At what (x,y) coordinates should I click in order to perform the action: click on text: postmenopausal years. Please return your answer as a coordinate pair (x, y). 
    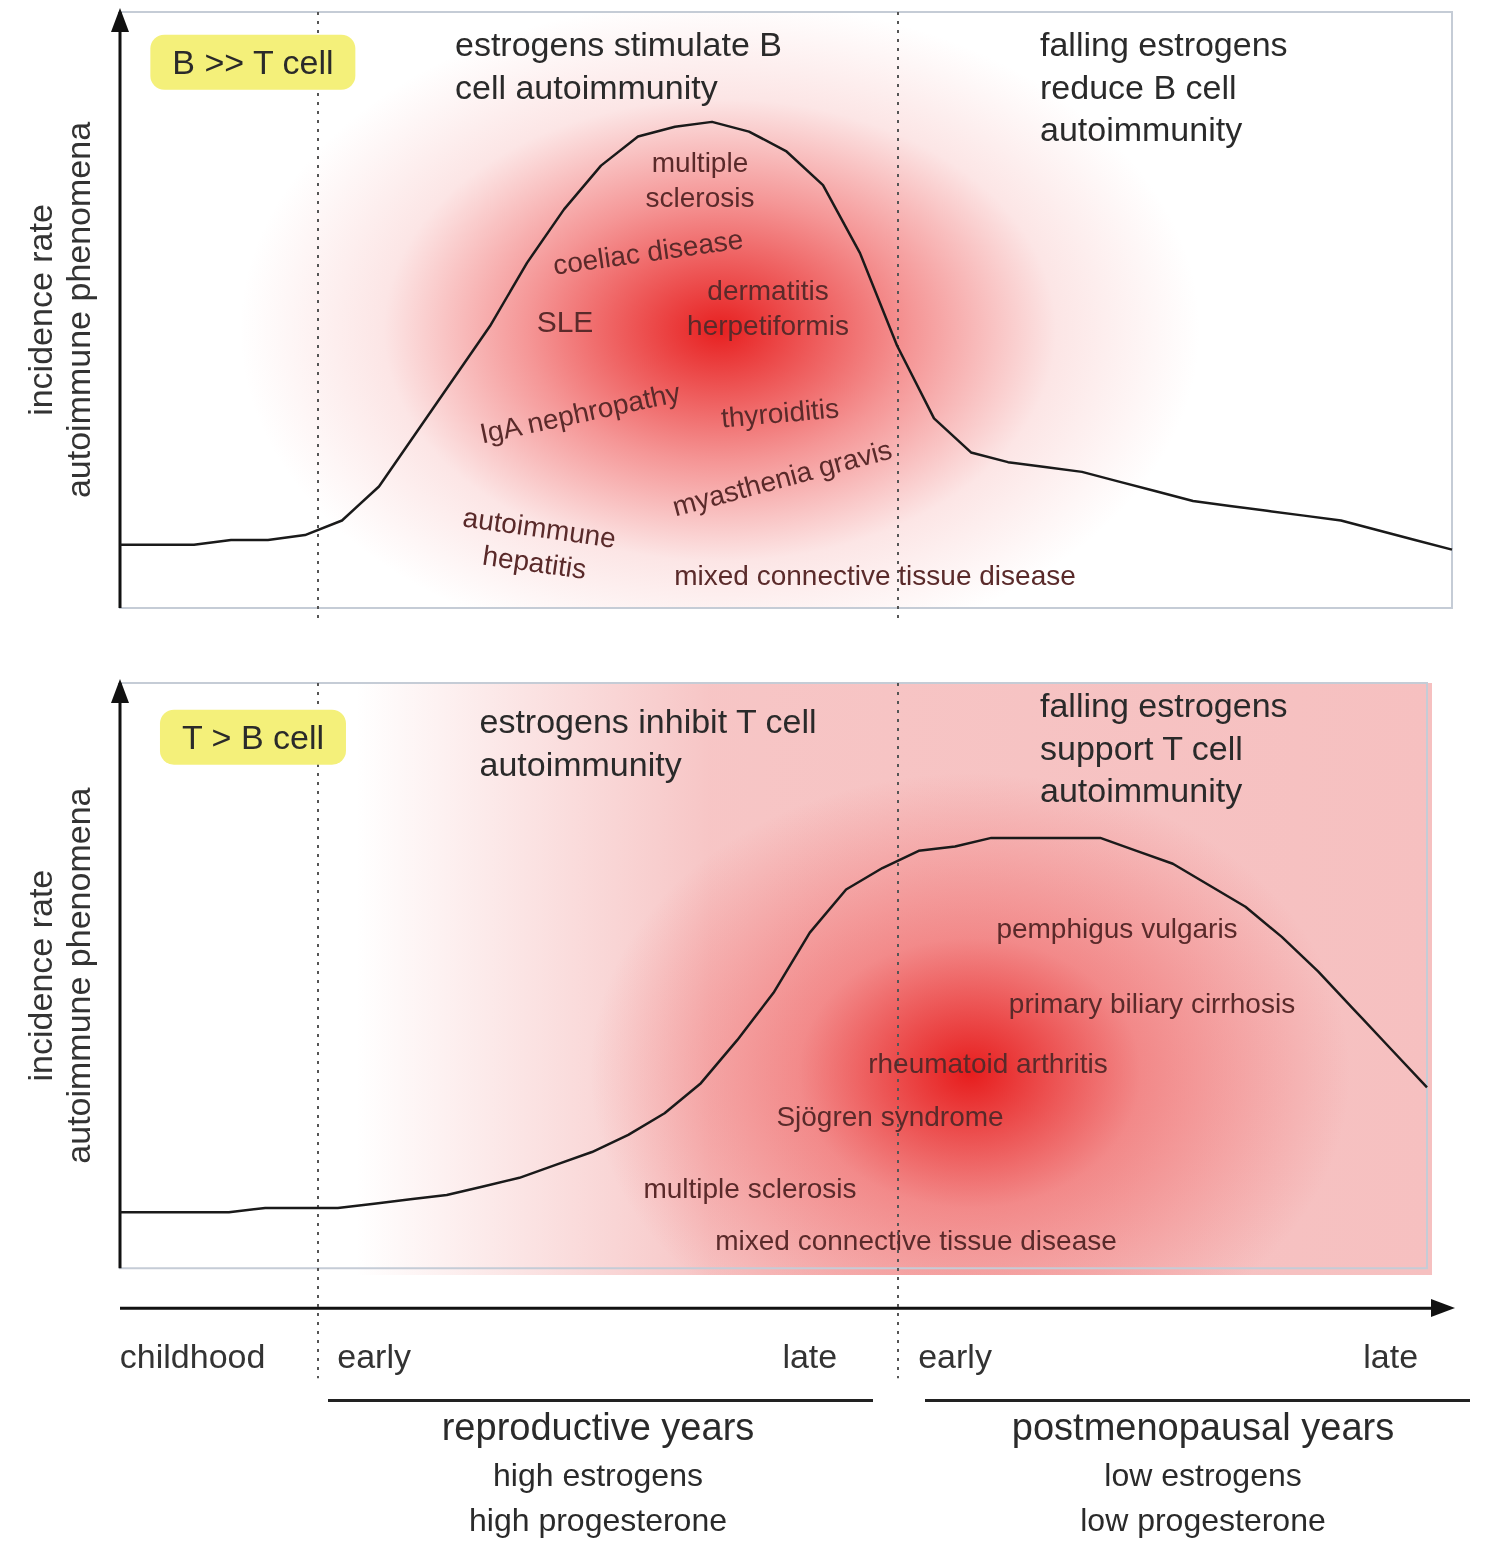
    Looking at the image, I should click on (1203, 1428).